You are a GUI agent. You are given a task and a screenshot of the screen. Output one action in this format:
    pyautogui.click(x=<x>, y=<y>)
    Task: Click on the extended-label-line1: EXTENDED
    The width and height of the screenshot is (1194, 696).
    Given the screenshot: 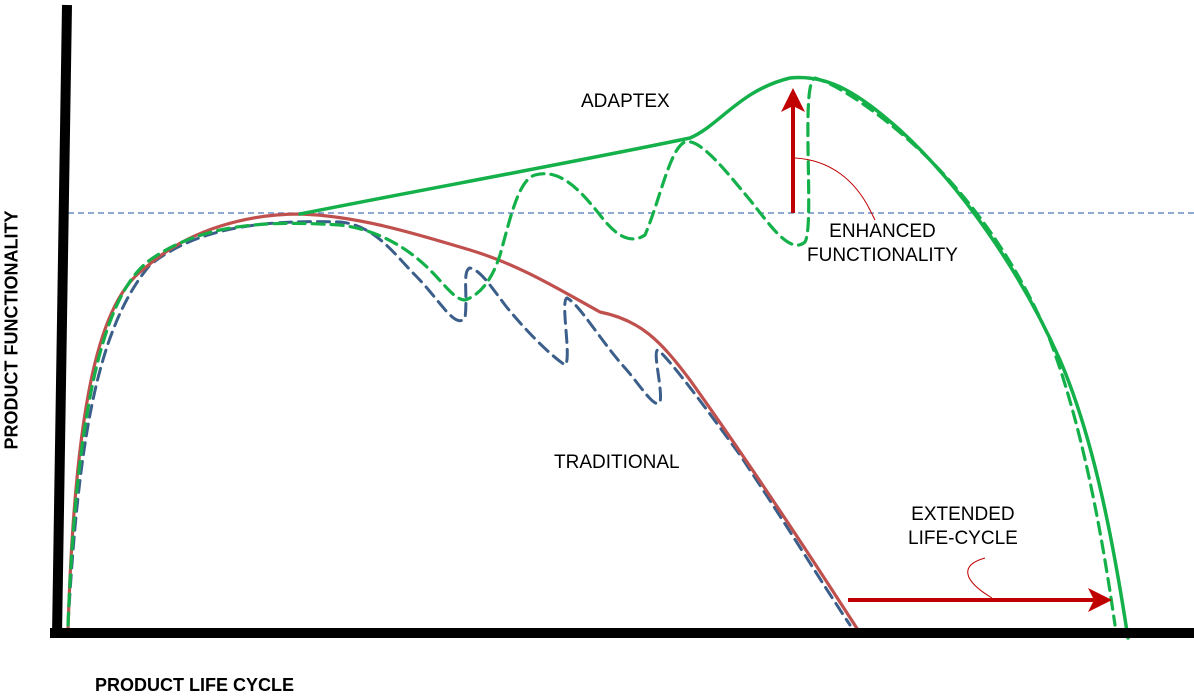 What is the action you would take?
    pyautogui.click(x=963, y=514)
    